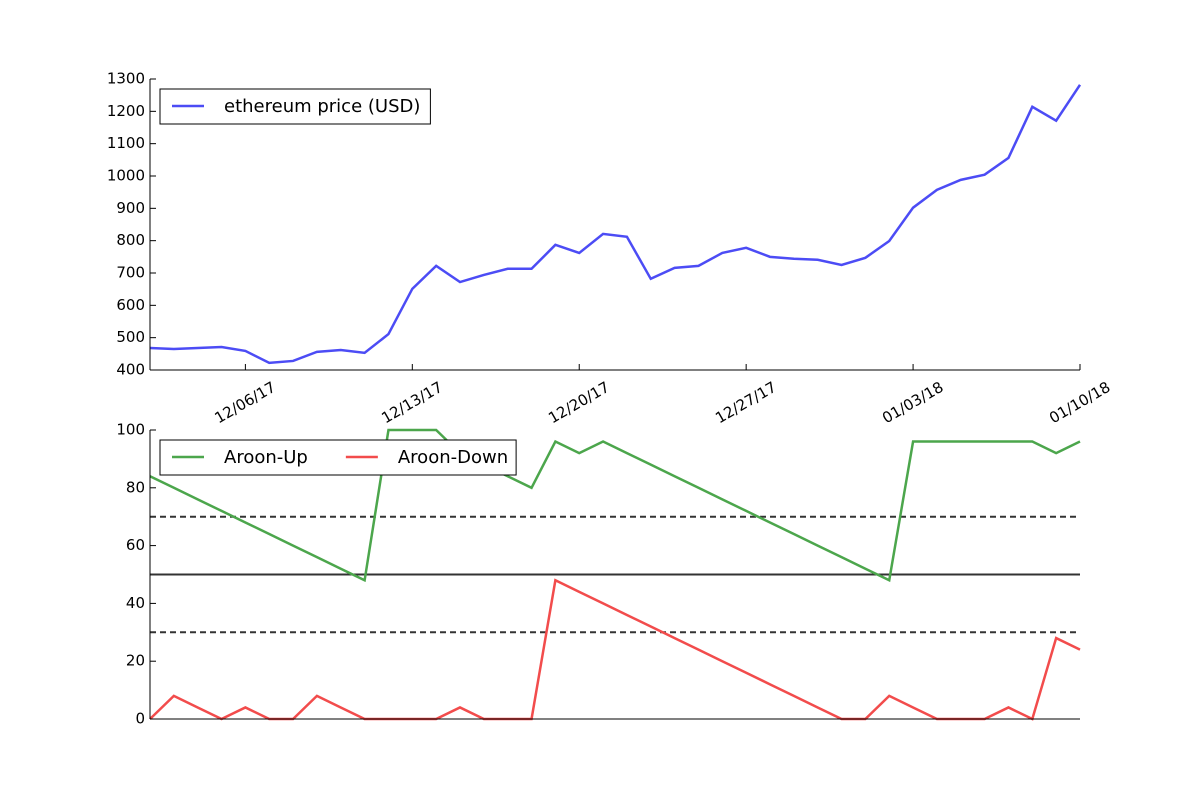 The width and height of the screenshot is (1200, 800). What do you see at coordinates (130, 337) in the screenshot?
I see `y-tick-label: 500` at bounding box center [130, 337].